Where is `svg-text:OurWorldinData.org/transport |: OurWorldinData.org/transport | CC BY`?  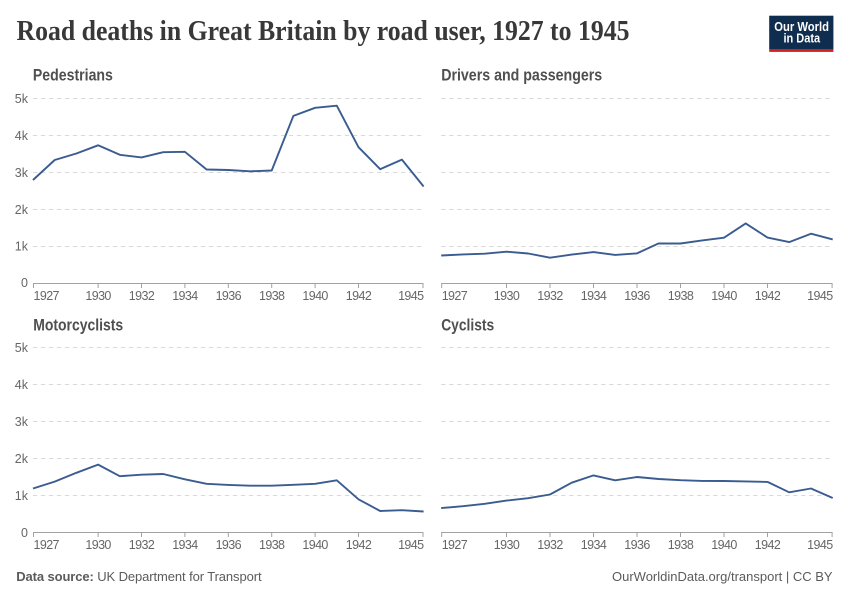 svg-text:OurWorldinData.org/transport |: OurWorldinData.org/transport | CC BY is located at coordinates (722, 576).